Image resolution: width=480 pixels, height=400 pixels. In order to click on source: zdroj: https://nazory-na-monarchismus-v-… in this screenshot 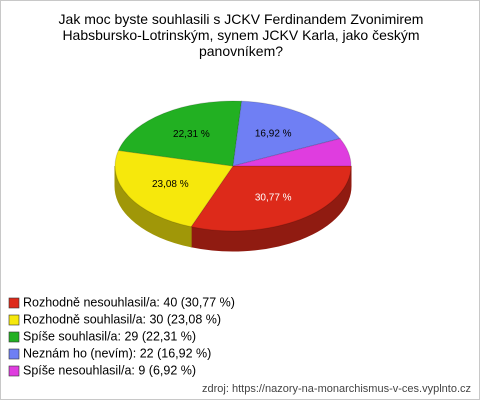, I will do `click(336, 389)`.